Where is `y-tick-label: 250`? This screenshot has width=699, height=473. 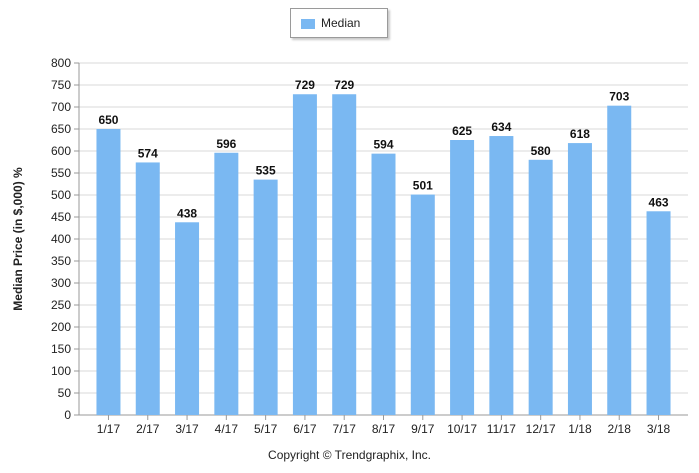
y-tick-label: 250 is located at coordinates (61, 305).